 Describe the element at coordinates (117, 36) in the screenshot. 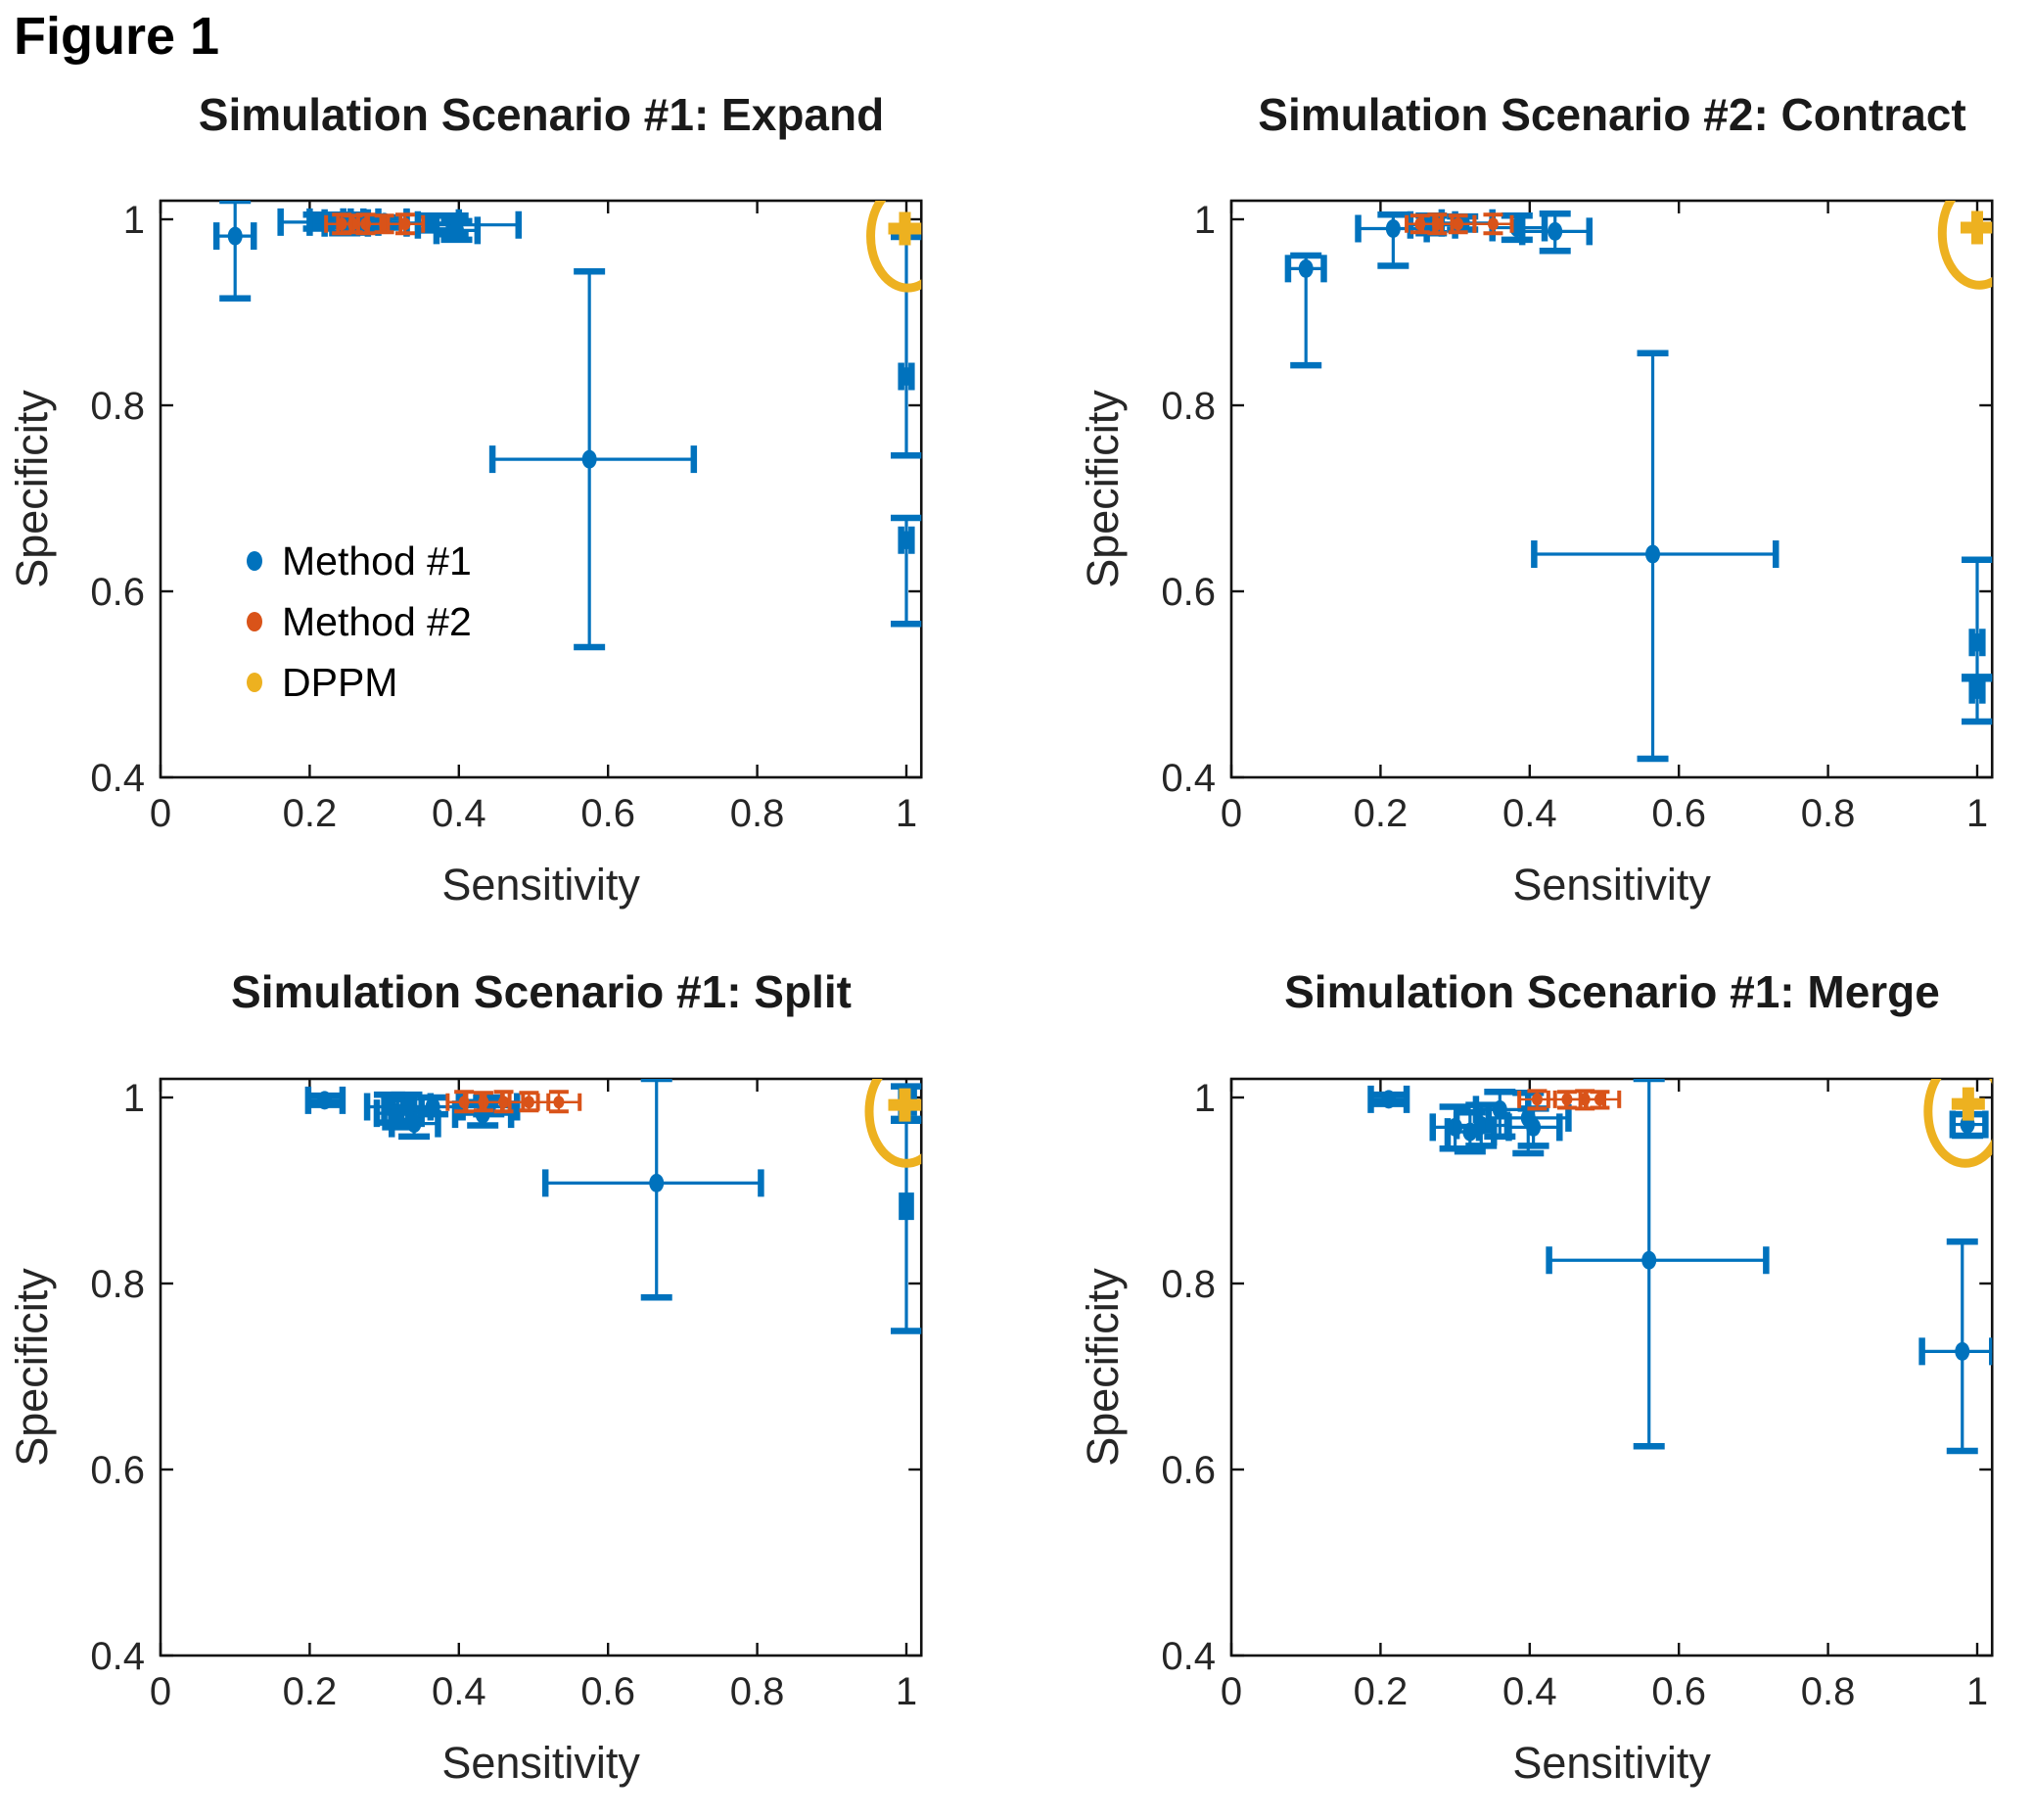

I see `figure-label: Figure 1` at that location.